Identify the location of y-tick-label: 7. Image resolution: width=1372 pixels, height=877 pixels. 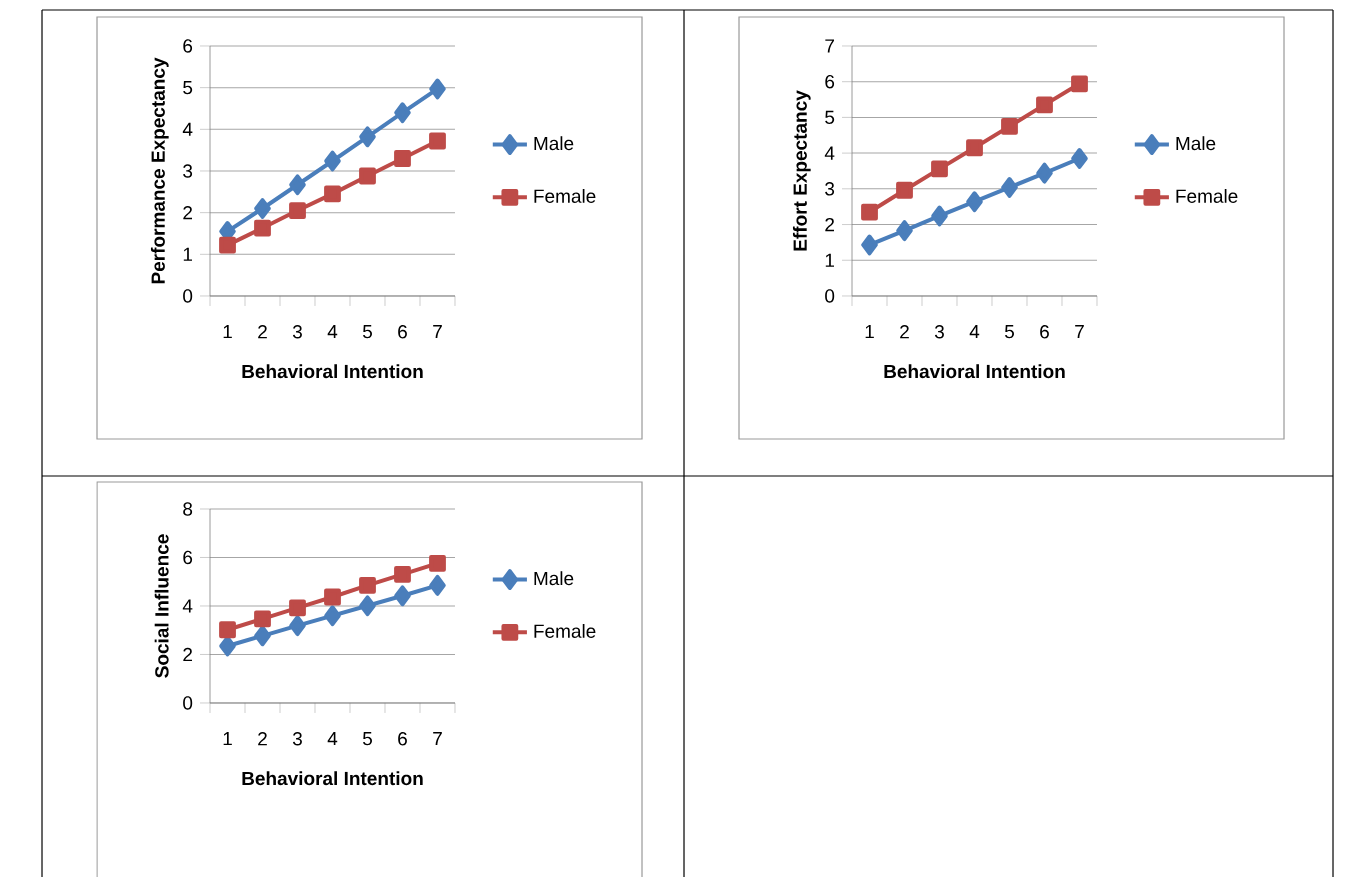
(829, 46).